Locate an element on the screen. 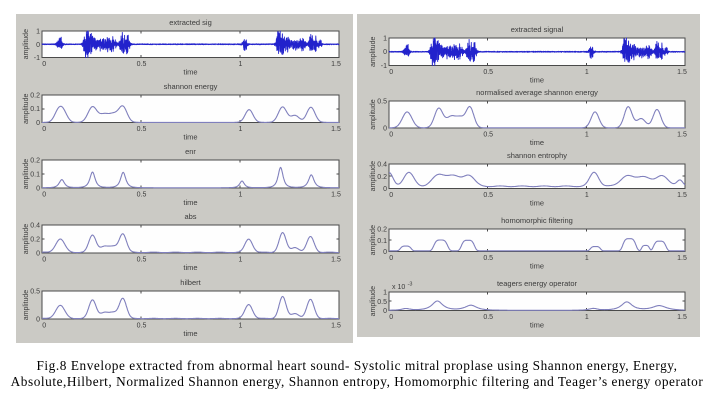  svg-text: shannon energy is located at coordinates (191, 86).